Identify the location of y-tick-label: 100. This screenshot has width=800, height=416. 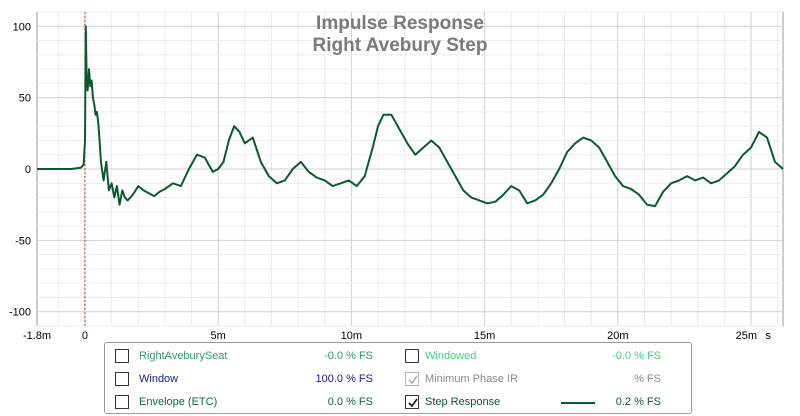
(22, 27).